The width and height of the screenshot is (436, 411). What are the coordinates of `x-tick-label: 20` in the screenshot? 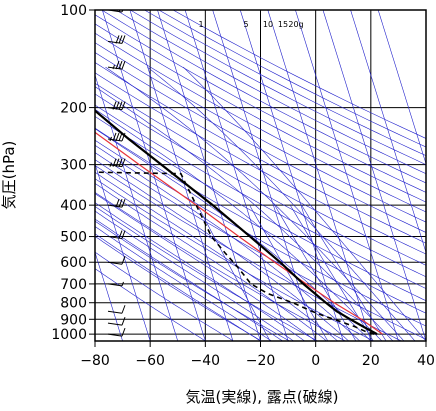 It's located at (371, 361).